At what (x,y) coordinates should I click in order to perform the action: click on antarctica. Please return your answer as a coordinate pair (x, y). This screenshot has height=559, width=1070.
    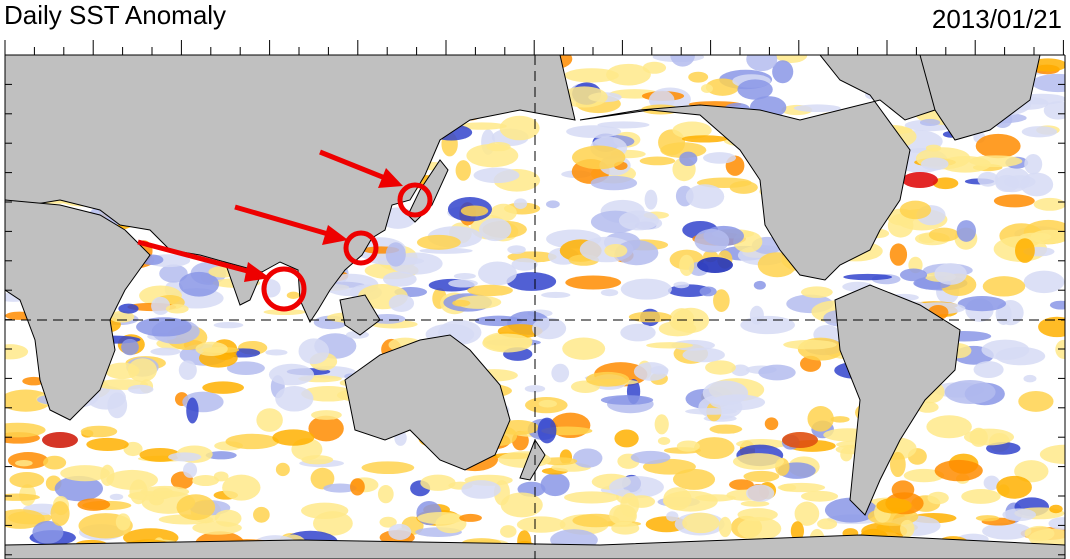
    Looking at the image, I should click on (535, 546).